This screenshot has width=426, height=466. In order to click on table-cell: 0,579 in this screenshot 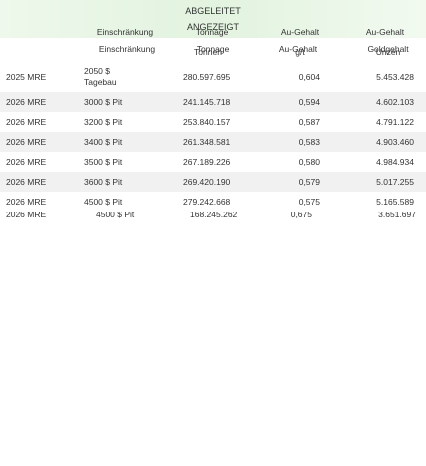, I will do `click(309, 182)`.